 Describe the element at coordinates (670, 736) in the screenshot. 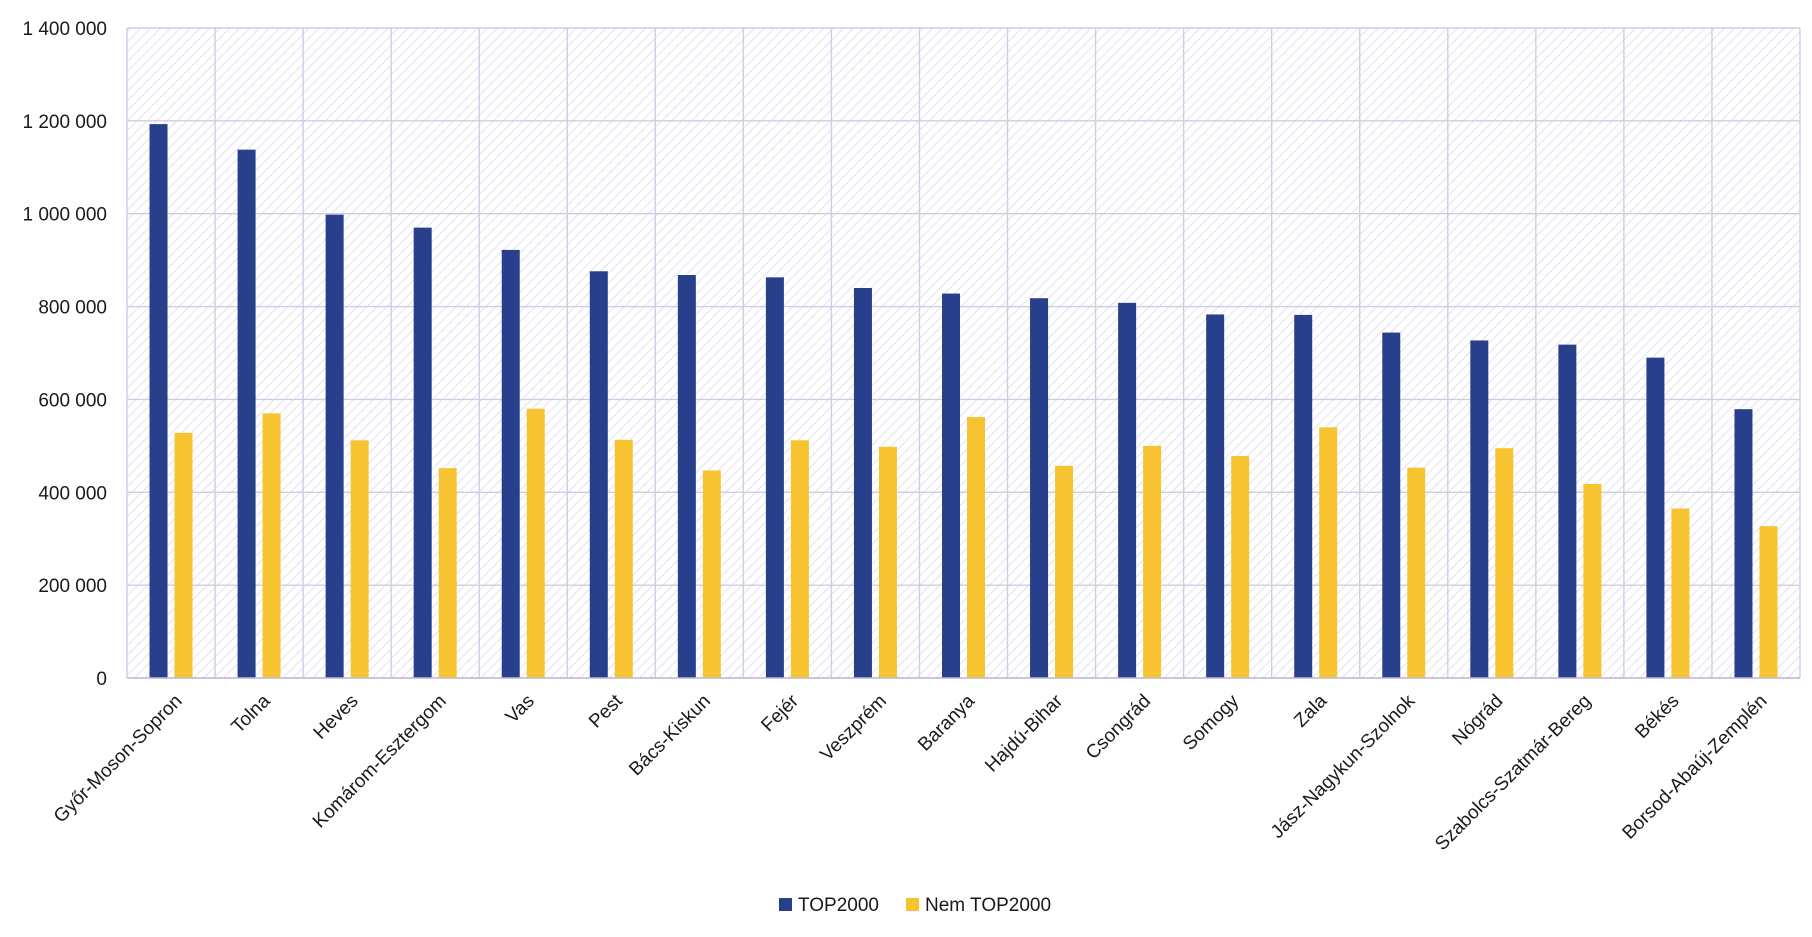

I see `x-category-label: Bács-Kiskun` at that location.